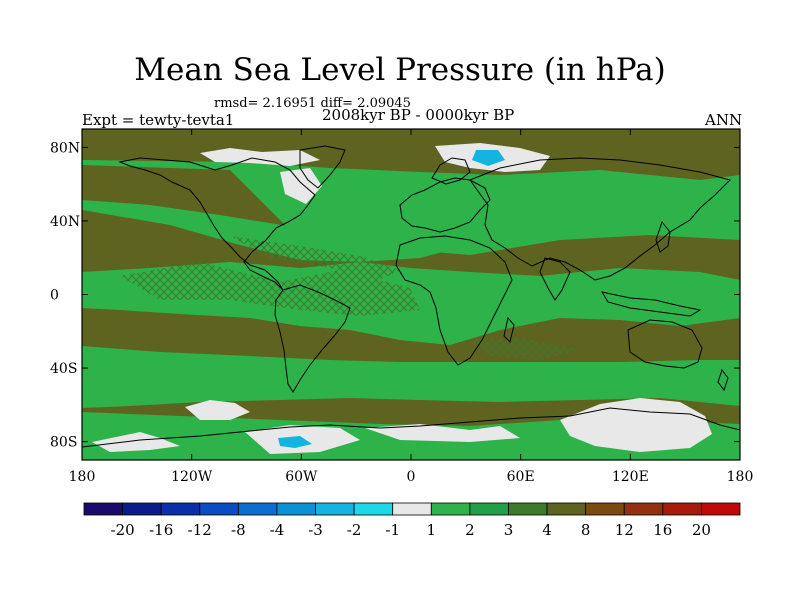 This screenshot has width=800, height=600. I want to click on colorbar-label: 20, so click(701, 530).